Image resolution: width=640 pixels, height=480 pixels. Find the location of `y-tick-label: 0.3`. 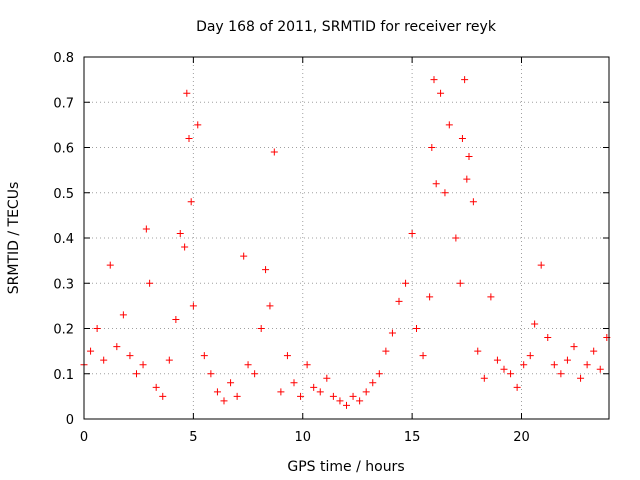

y-tick-label: 0.3 is located at coordinates (63, 284).